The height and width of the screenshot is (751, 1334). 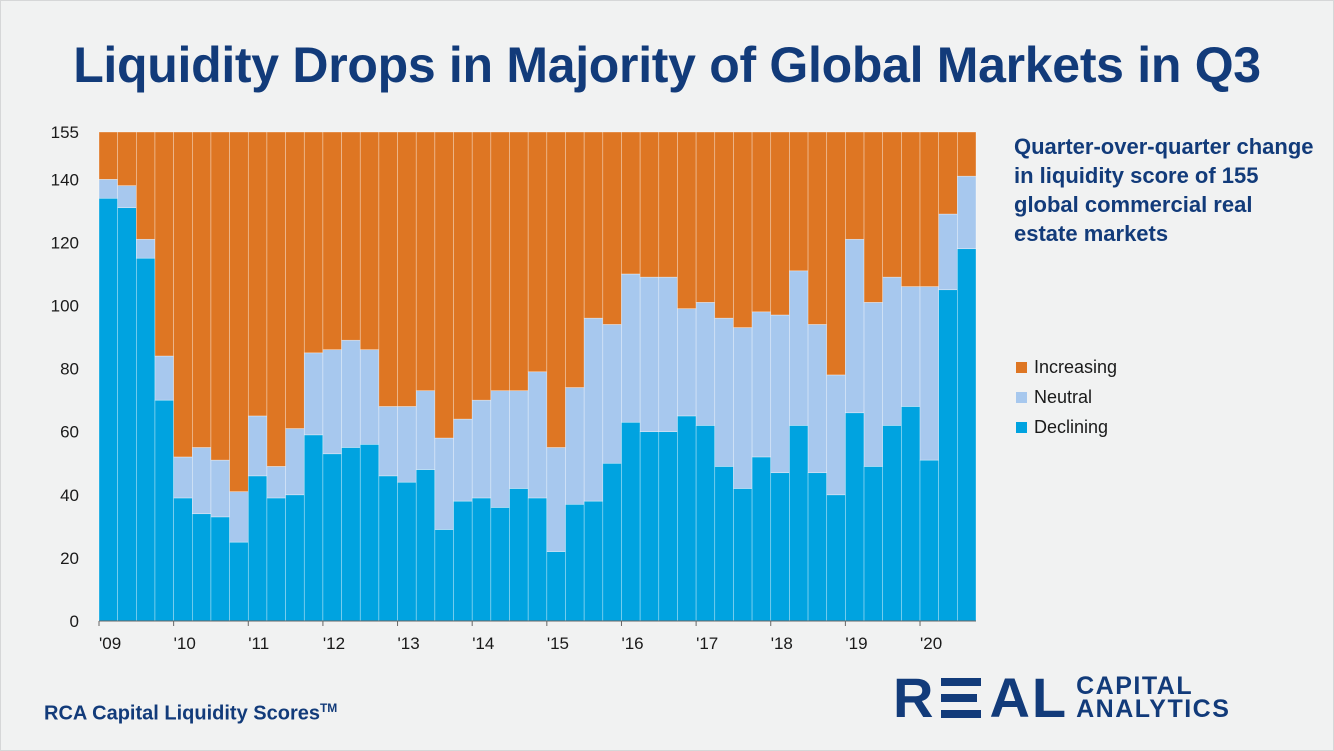 What do you see at coordinates (69, 558) in the screenshot?
I see `y-tick-label: 20` at bounding box center [69, 558].